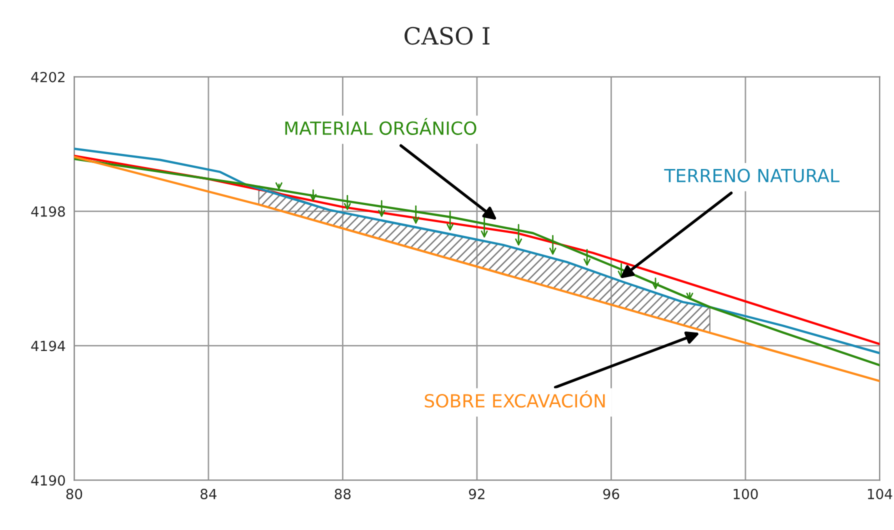  What do you see at coordinates (208, 494) in the screenshot?
I see `x-tick-label: 84` at bounding box center [208, 494].